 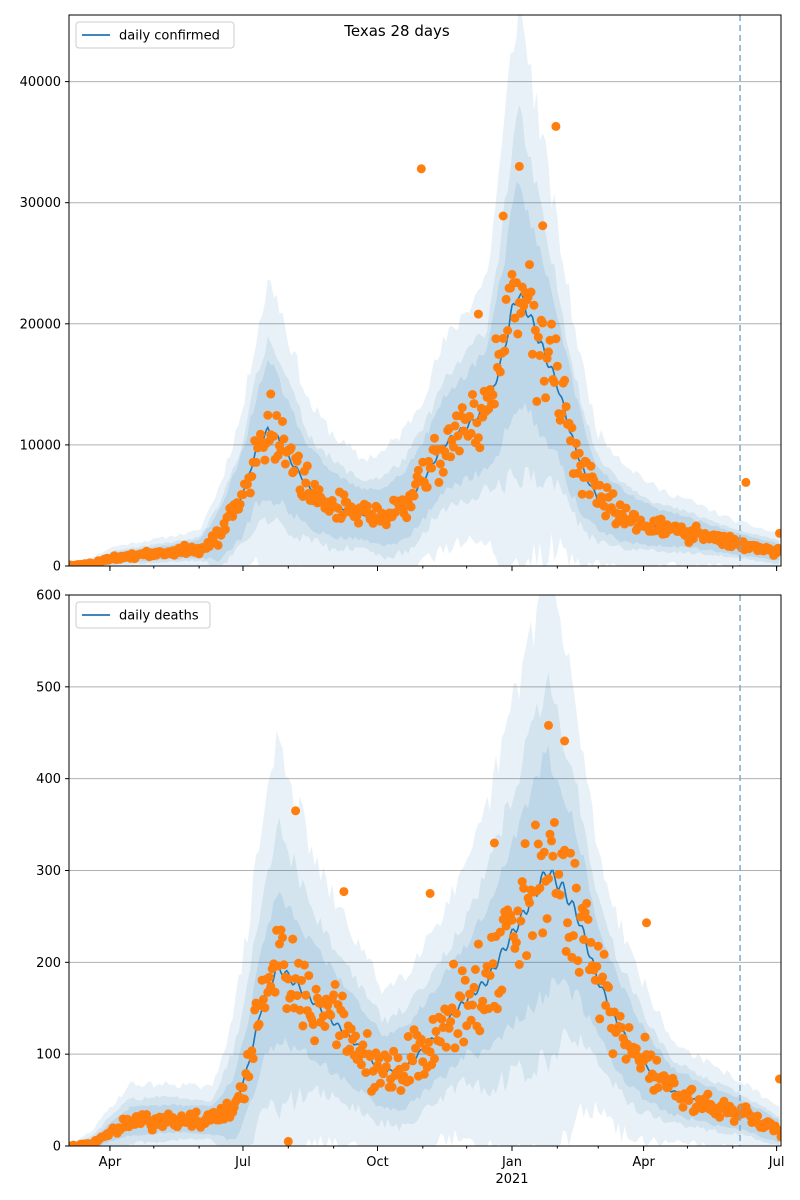 What do you see at coordinates (511, 1179) in the screenshot?
I see `x-year-label: 2021` at bounding box center [511, 1179].